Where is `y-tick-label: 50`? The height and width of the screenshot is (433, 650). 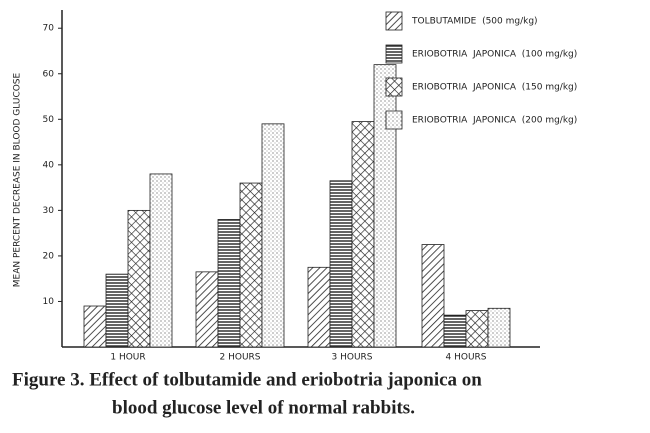 y-tick-label: 50 is located at coordinates (49, 120).